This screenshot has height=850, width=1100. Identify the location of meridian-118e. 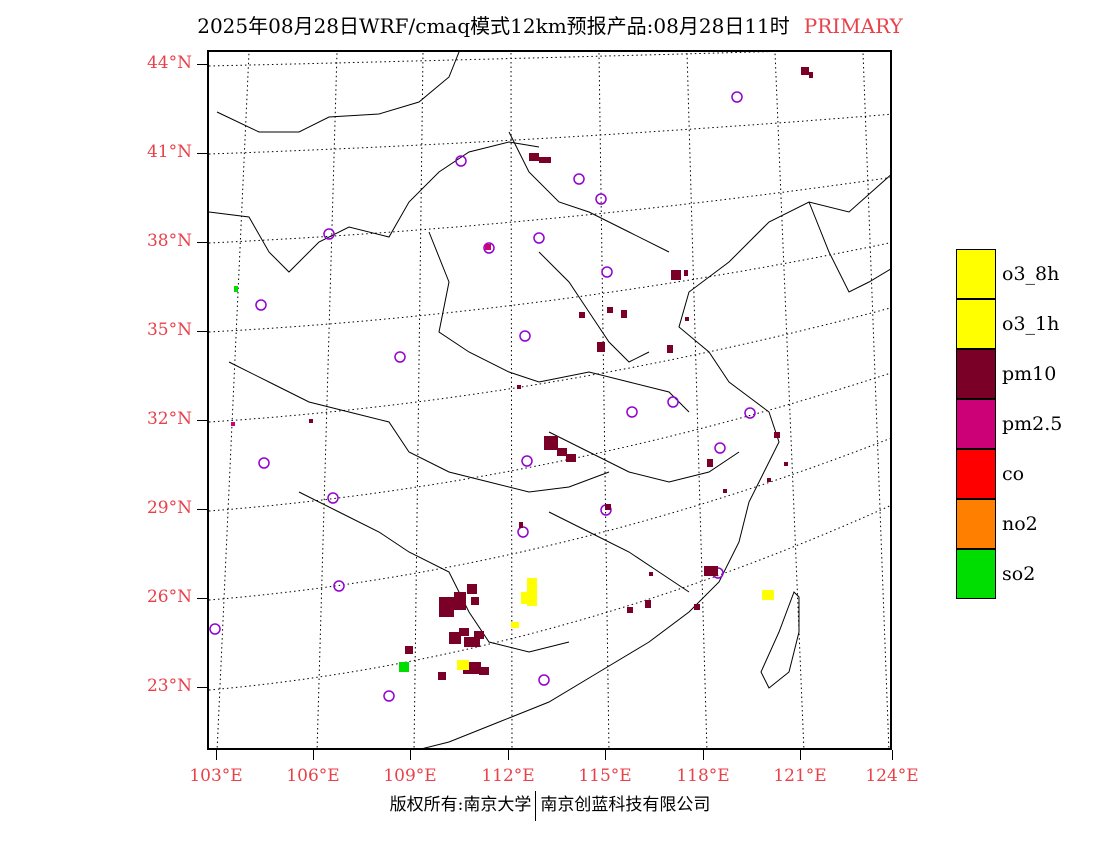
(697, 400).